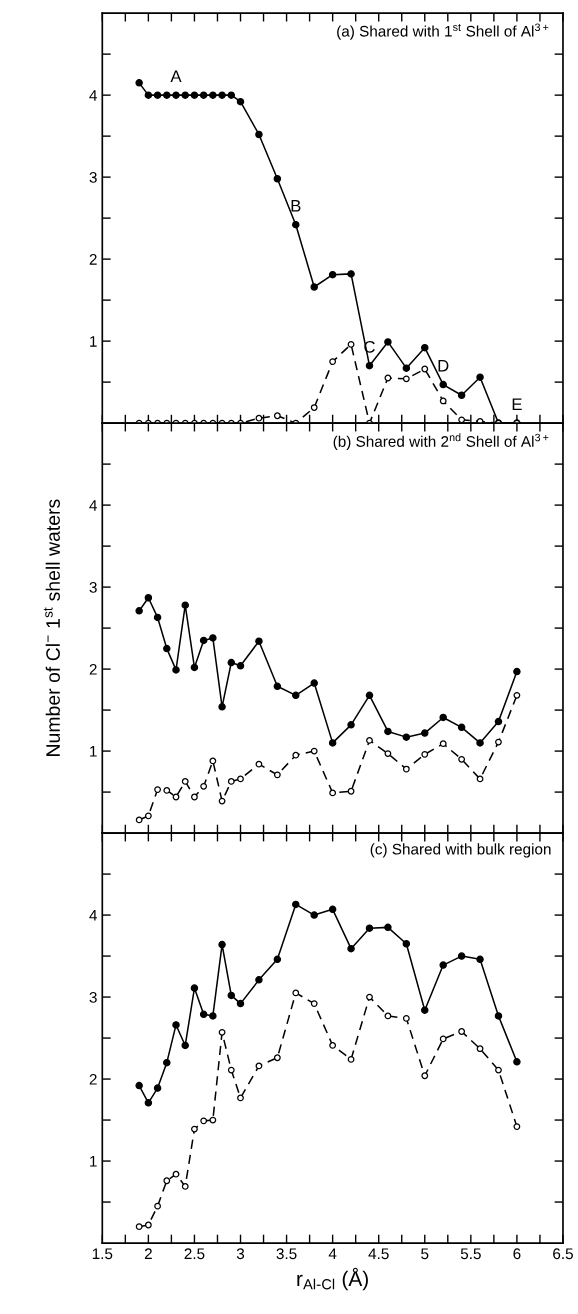  I want to click on x-tick-label: 5, so click(425, 1254).